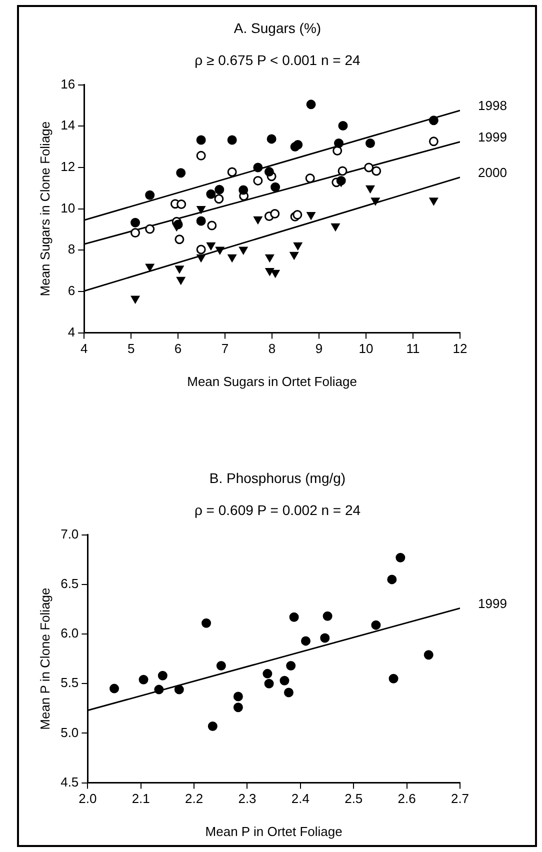 The height and width of the screenshot is (852, 542). Describe the element at coordinates (141, 798) in the screenshot. I see `x-tick-label: 2.1` at that location.